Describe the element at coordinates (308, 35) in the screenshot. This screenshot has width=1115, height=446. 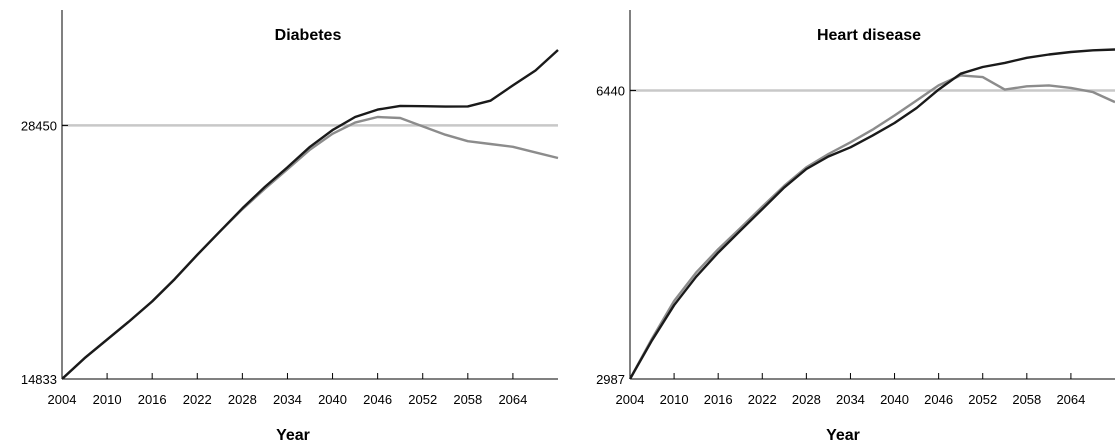
I see `chart-title: Diabetes` at that location.